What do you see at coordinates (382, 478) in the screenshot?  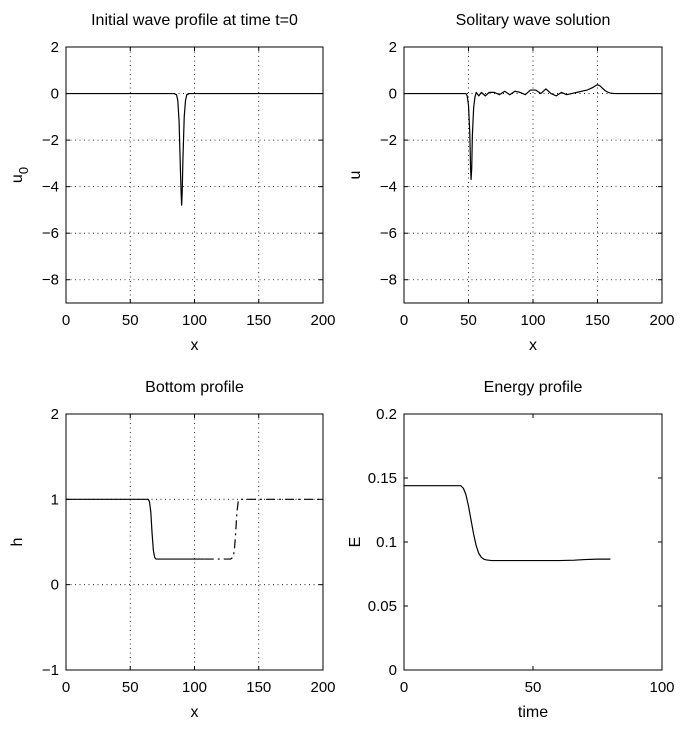 I see `y-tick-label: 0.15` at bounding box center [382, 478].